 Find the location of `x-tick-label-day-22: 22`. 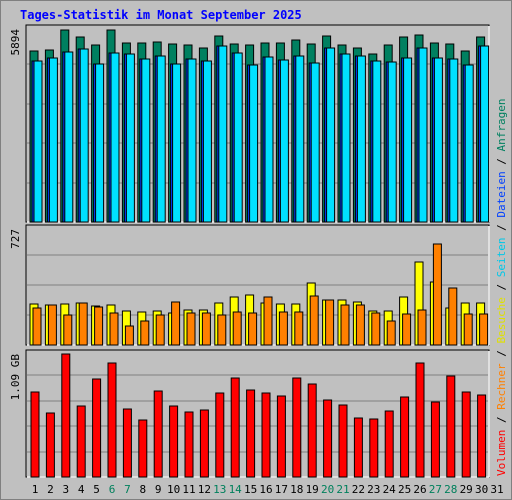

x-tick-label-day-22: 22 is located at coordinates (358, 489).